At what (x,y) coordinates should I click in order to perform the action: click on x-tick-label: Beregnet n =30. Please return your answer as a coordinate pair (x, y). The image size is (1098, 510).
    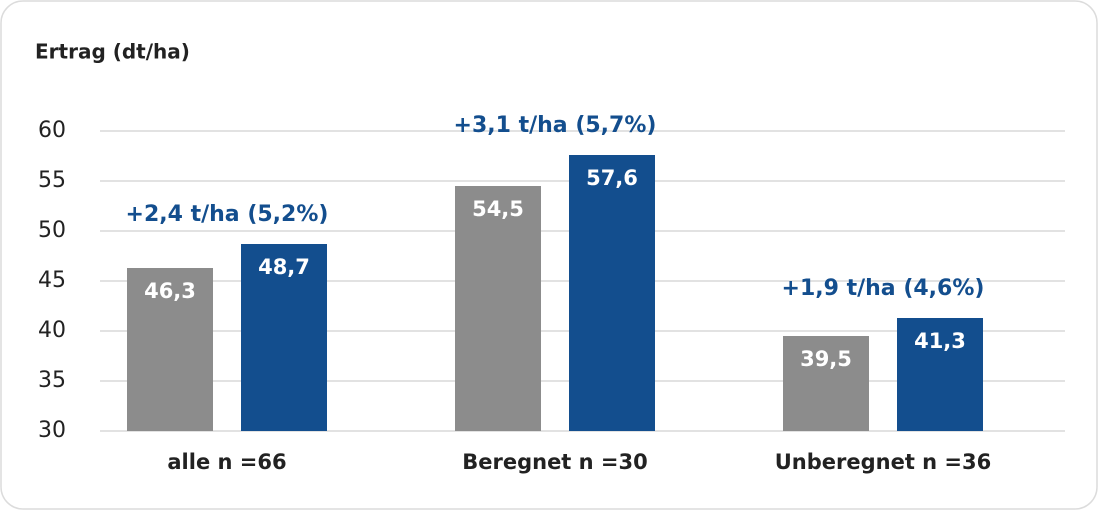
    Looking at the image, I should click on (555, 462).